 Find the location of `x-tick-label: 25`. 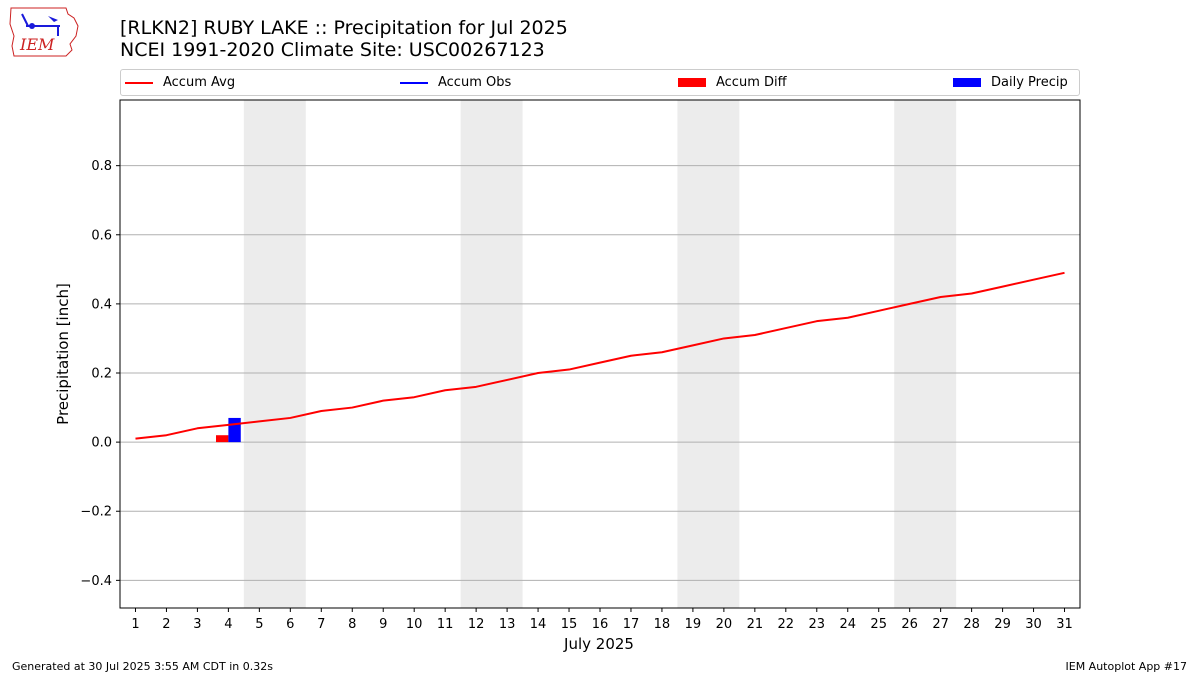

x-tick-label: 25 is located at coordinates (878, 624).